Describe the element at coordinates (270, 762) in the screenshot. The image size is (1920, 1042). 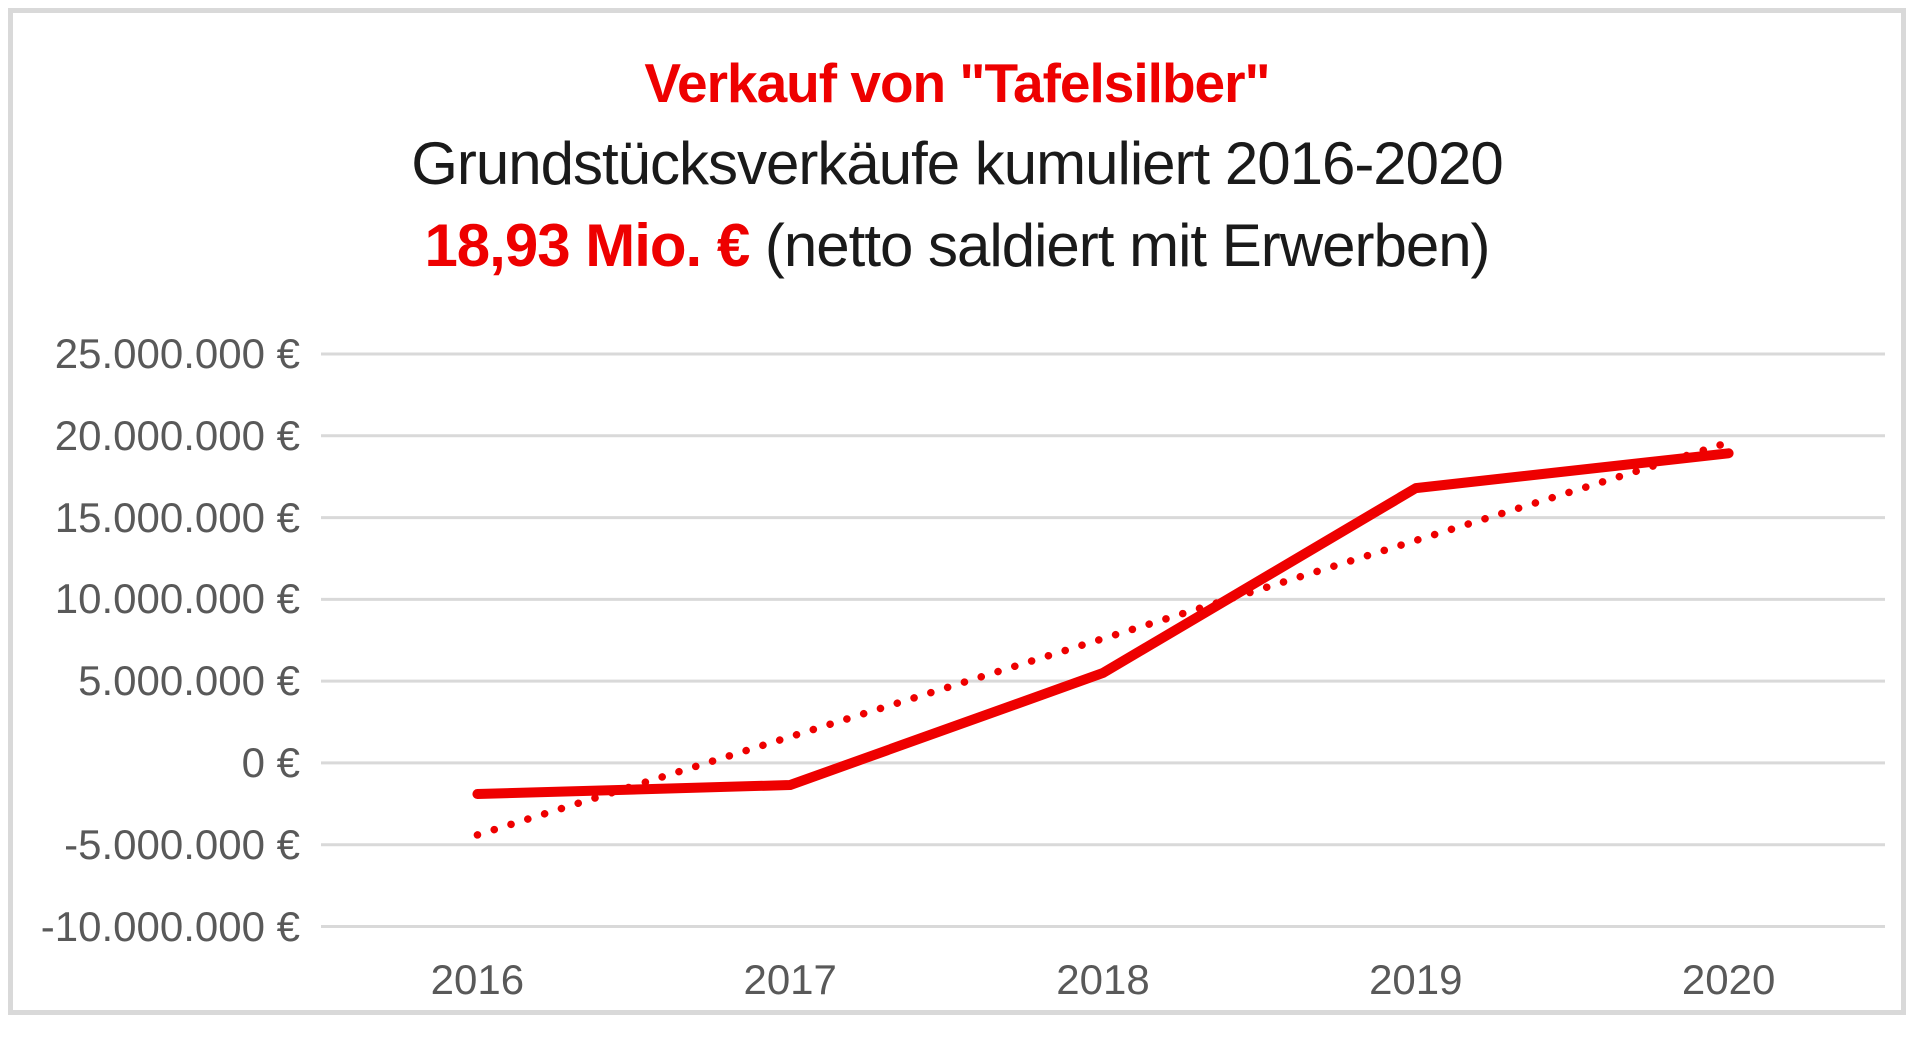
I see `y-tick-label: 0 €` at that location.